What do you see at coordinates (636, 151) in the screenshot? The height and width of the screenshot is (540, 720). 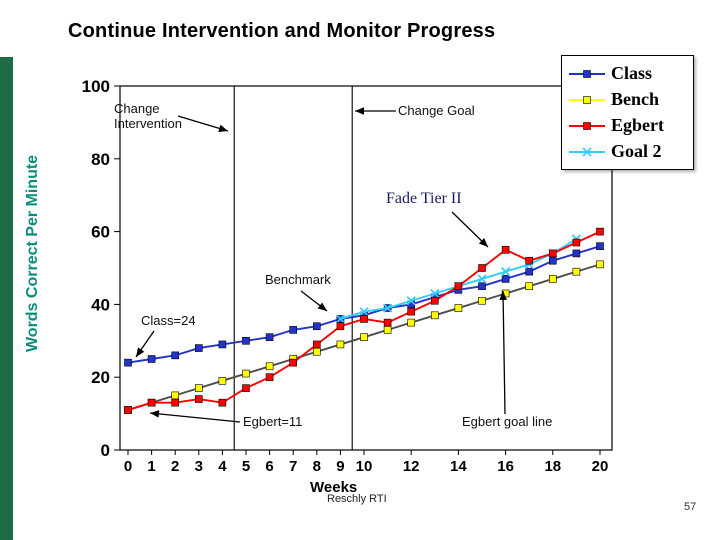 I see `legend-label: Goal 2` at bounding box center [636, 151].